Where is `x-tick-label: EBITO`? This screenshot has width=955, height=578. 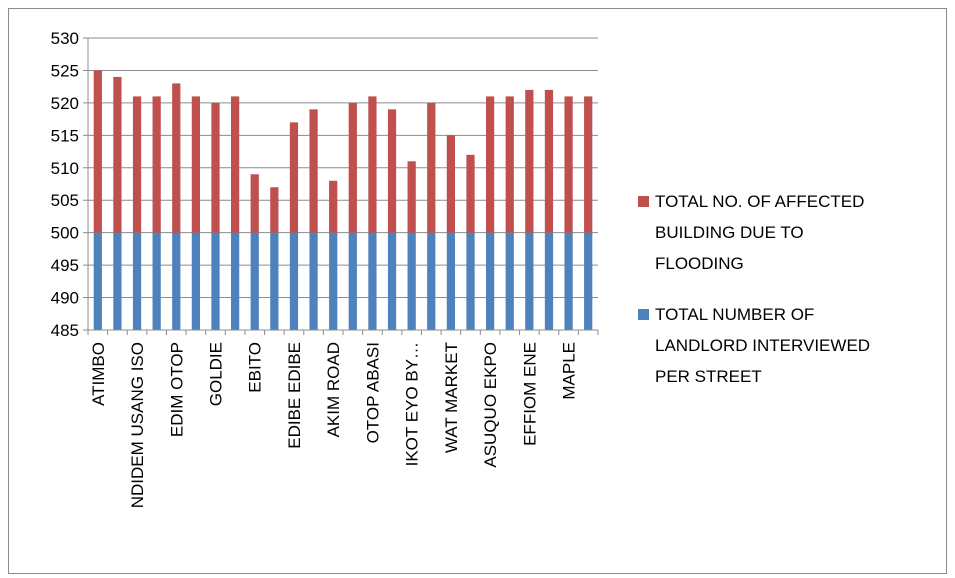
x-tick-label: EBITO is located at coordinates (255, 367).